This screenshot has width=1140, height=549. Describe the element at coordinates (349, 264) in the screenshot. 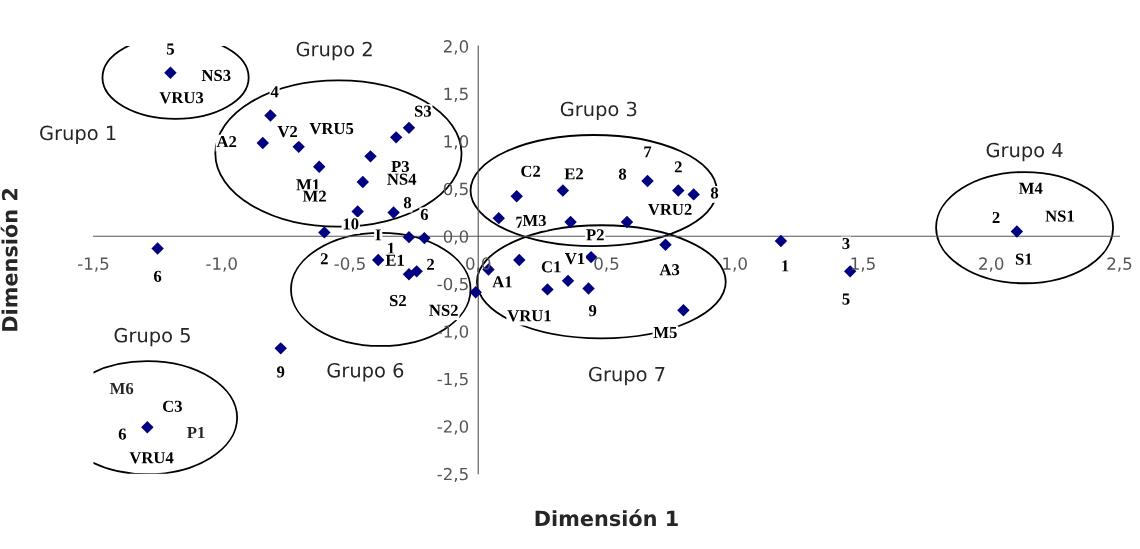

I see `x-tick-label: -0,5` at that location.